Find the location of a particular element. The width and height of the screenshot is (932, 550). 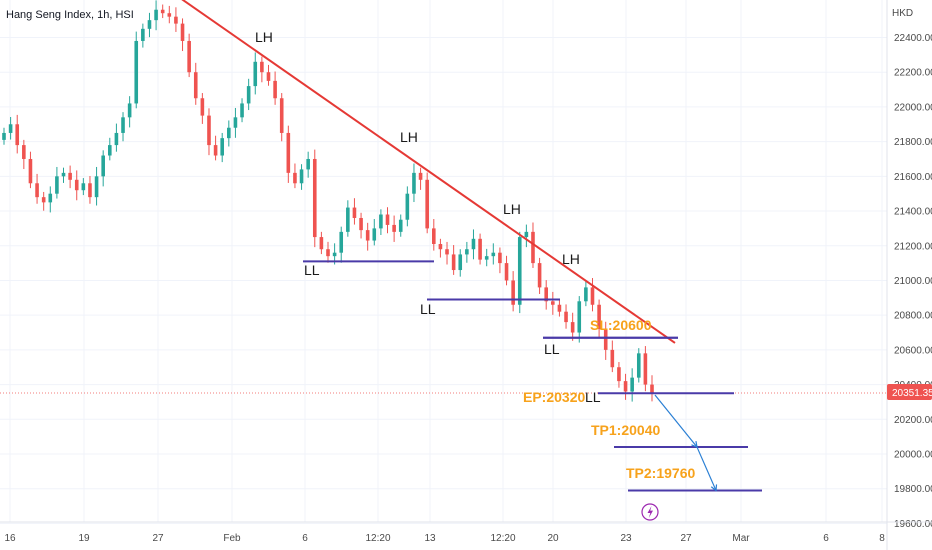

time-tick-label: 20 is located at coordinates (553, 538).